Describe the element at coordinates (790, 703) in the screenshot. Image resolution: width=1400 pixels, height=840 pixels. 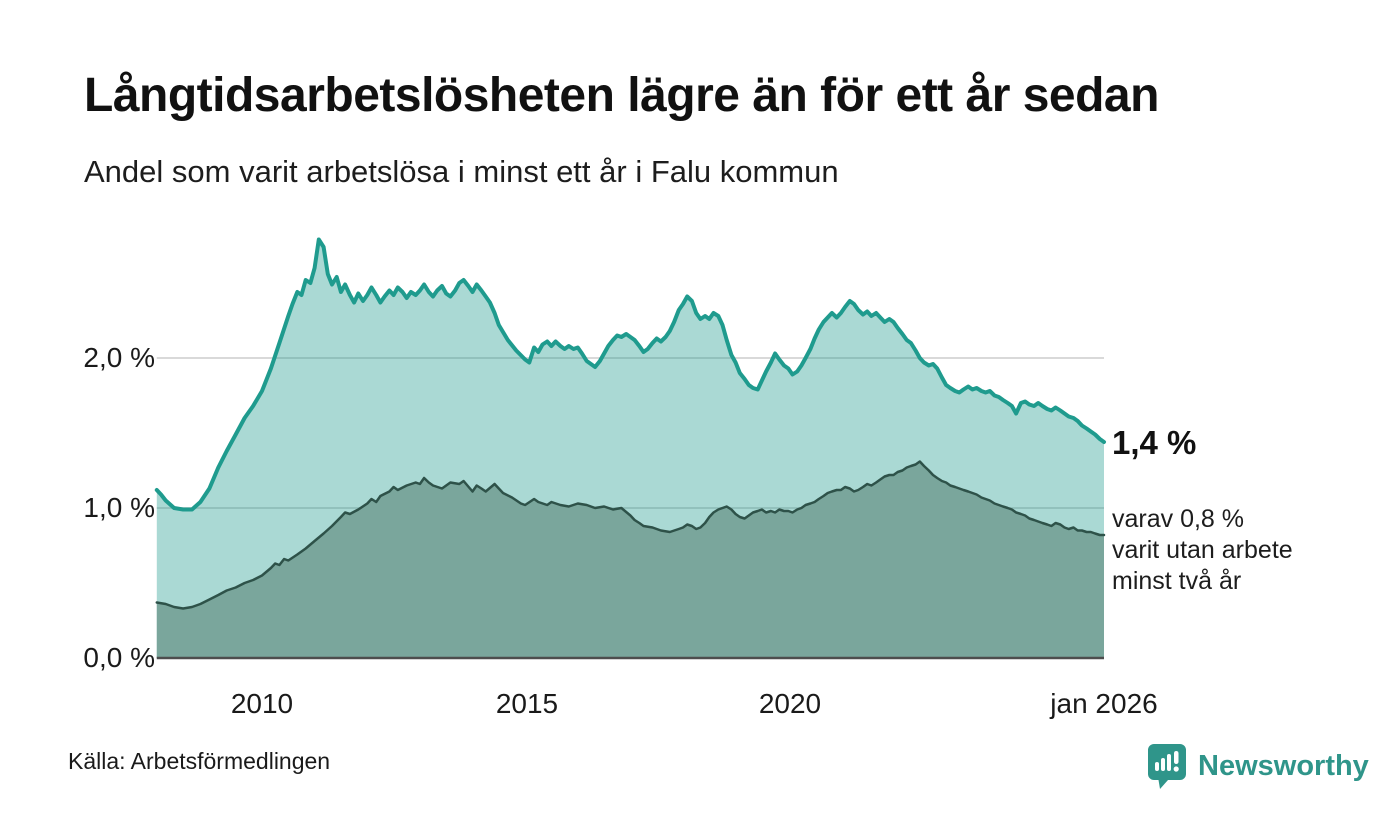
I see `x-tick-label-2020: 2020` at that location.